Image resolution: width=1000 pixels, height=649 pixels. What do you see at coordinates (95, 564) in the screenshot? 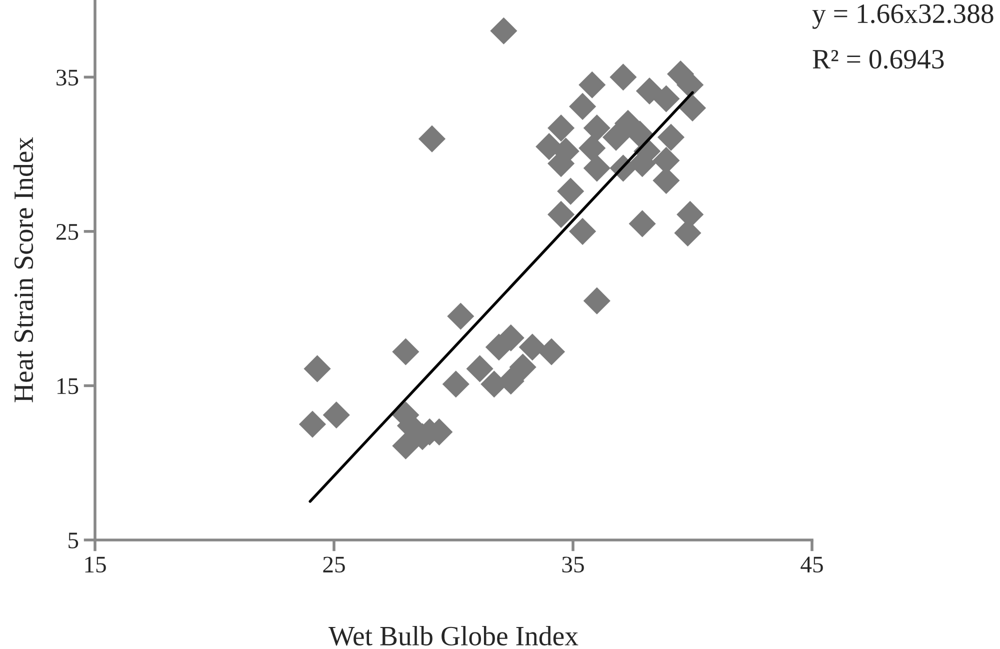
I see `x-tick-label: 15` at bounding box center [95, 564].